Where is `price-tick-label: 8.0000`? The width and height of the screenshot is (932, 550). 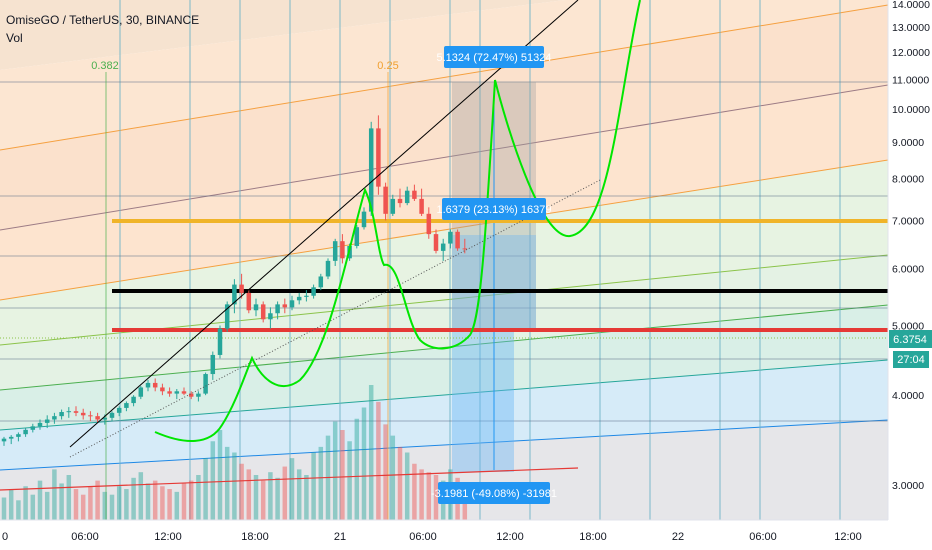
price-tick-label: 8.0000 is located at coordinates (908, 180).